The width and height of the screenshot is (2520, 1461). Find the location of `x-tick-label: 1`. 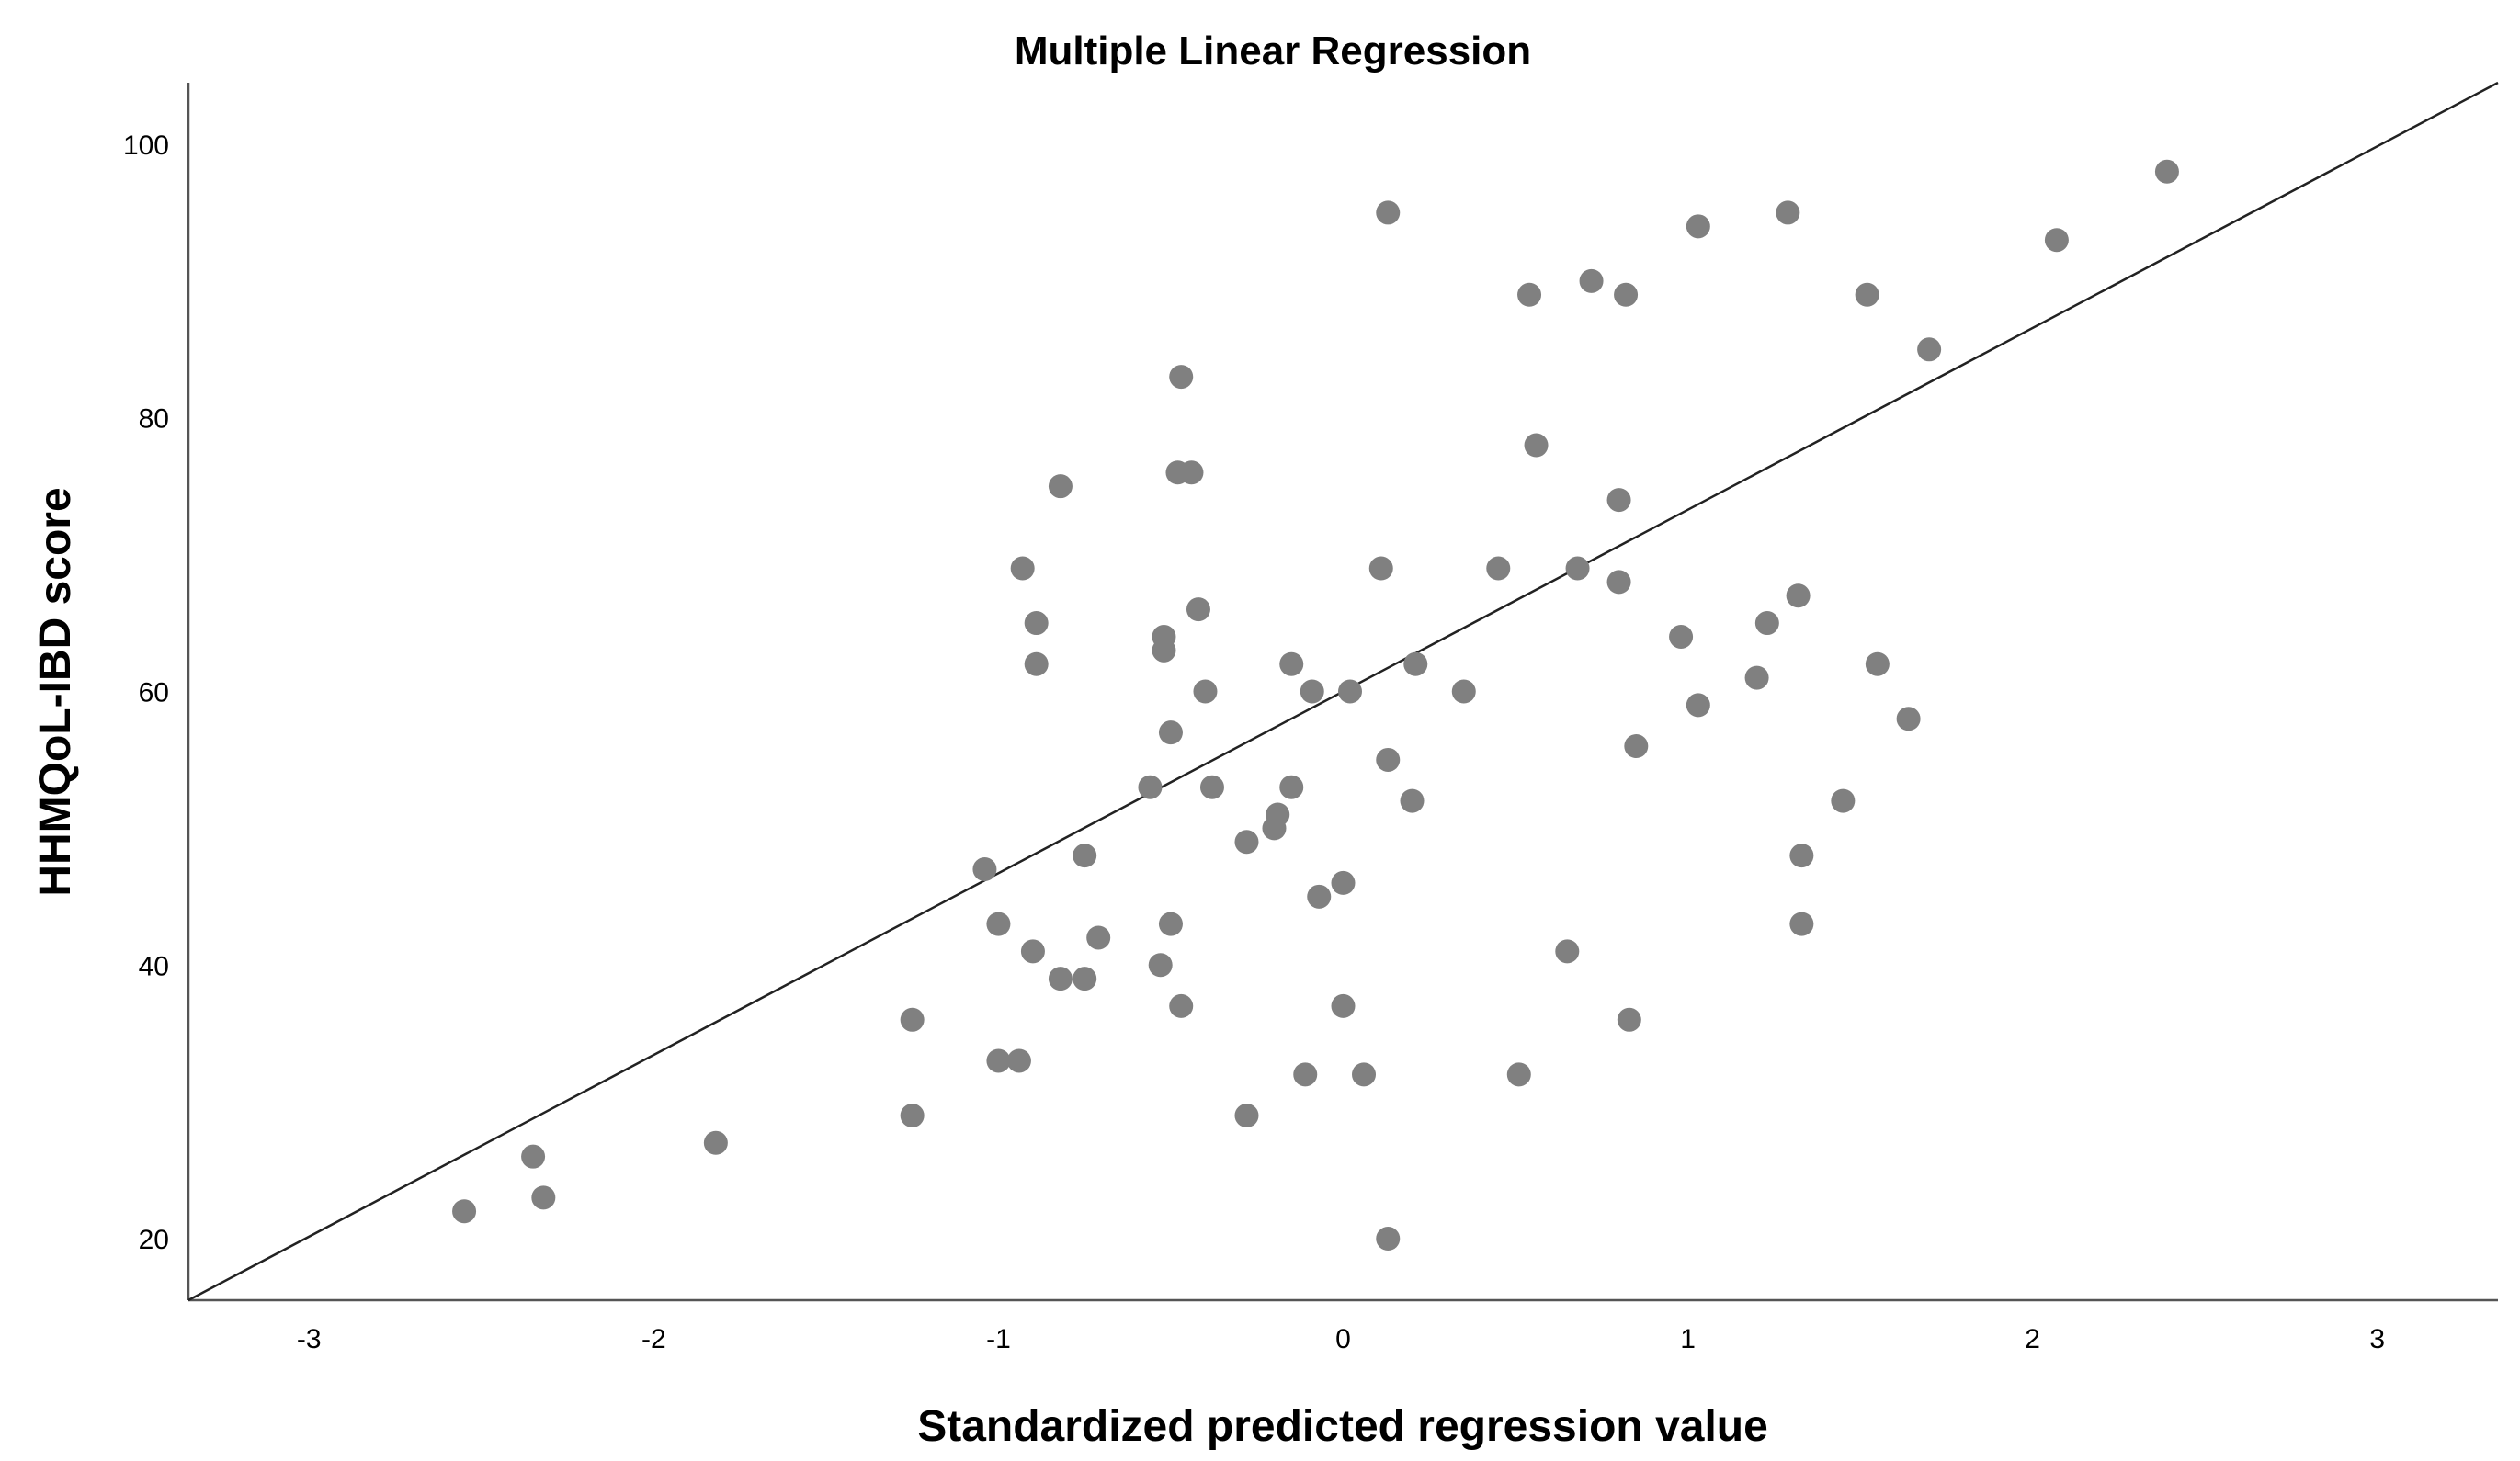

x-tick-label: 1 is located at coordinates (1688, 1339).